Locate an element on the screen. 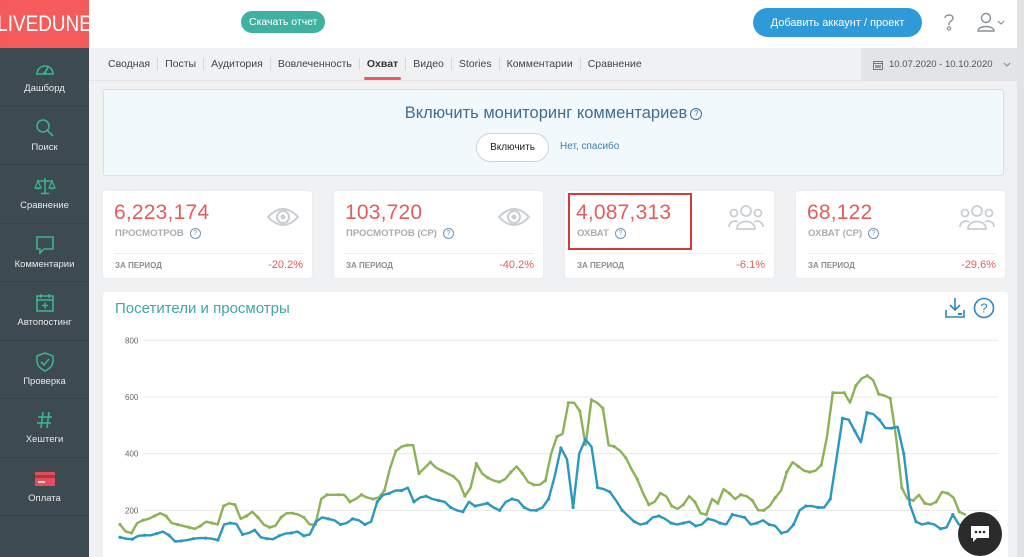  user-icon is located at coordinates (991, 22).